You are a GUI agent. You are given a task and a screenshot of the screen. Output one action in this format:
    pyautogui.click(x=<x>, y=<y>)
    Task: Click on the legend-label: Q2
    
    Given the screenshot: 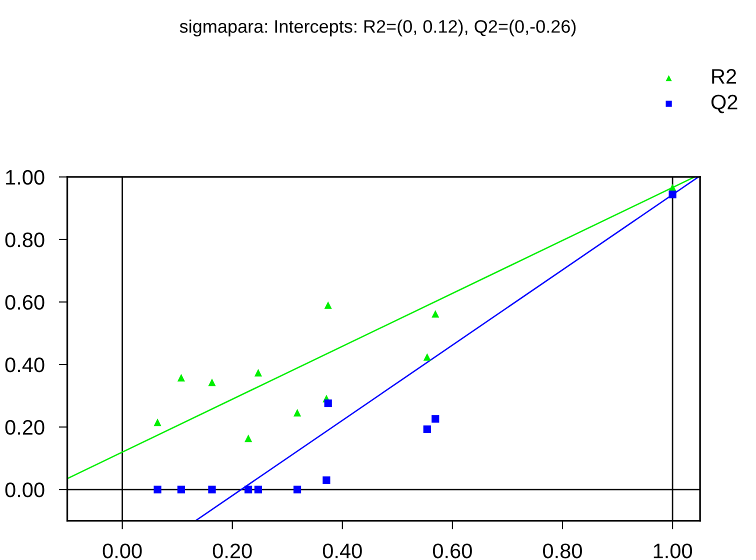 What is the action you would take?
    pyautogui.click(x=724, y=104)
    